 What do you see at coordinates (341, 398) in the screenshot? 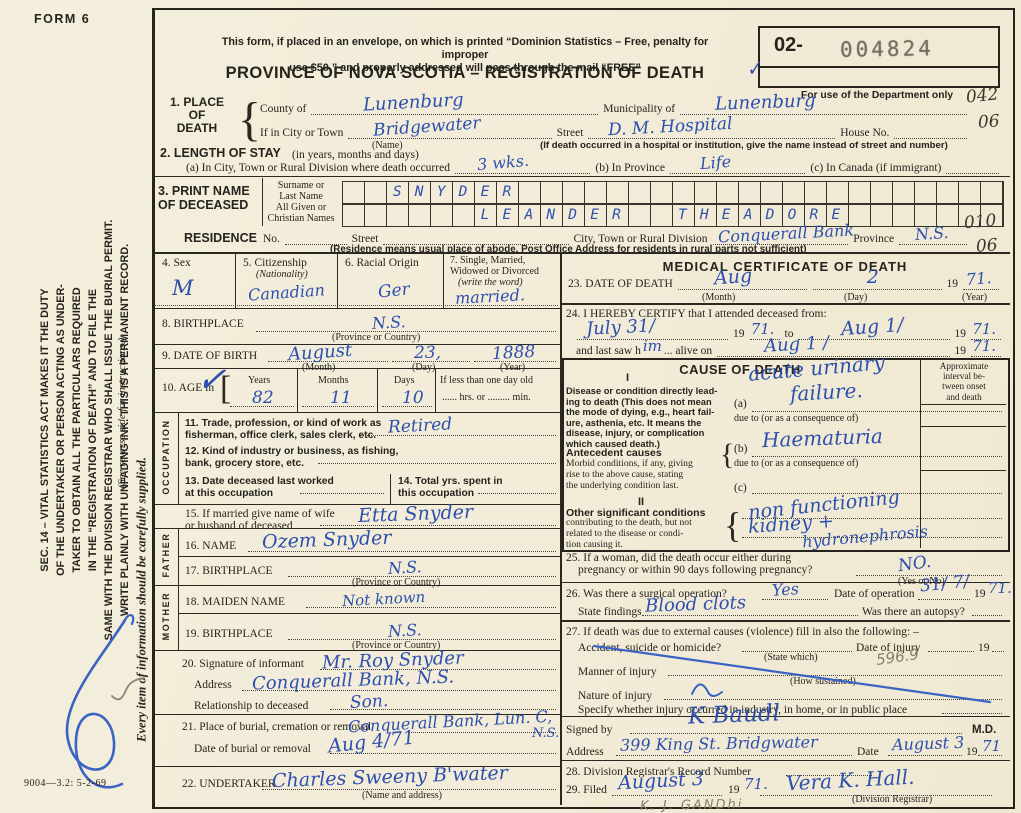
I see `age-months-value: 11` at bounding box center [341, 398].